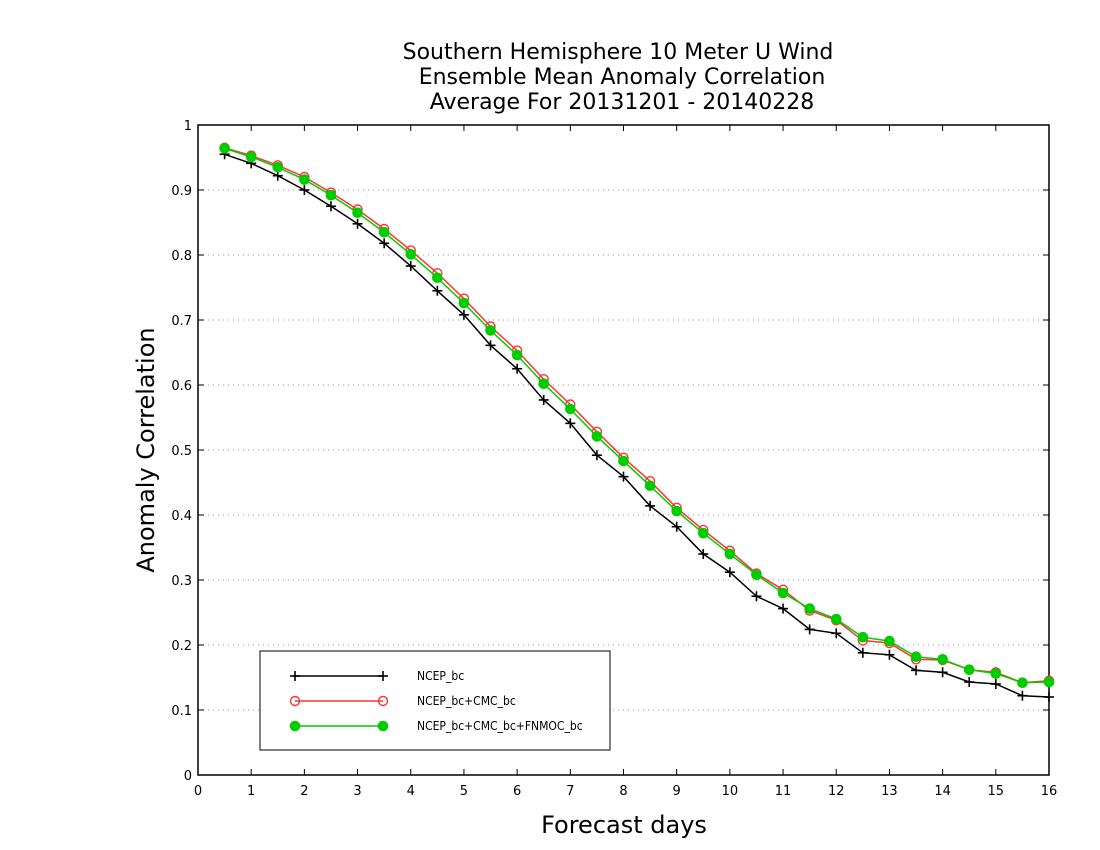 This screenshot has height=850, width=1100. Describe the element at coordinates (783, 791) in the screenshot. I see `x-tick-label: 11` at that location.